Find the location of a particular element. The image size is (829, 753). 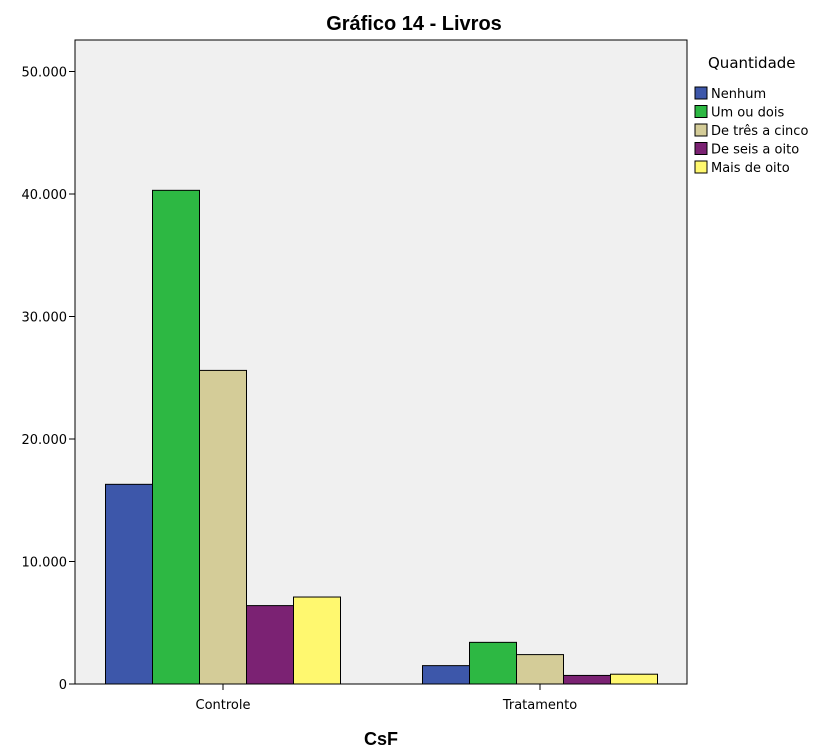

legend-label: De seis a oito is located at coordinates (755, 150).